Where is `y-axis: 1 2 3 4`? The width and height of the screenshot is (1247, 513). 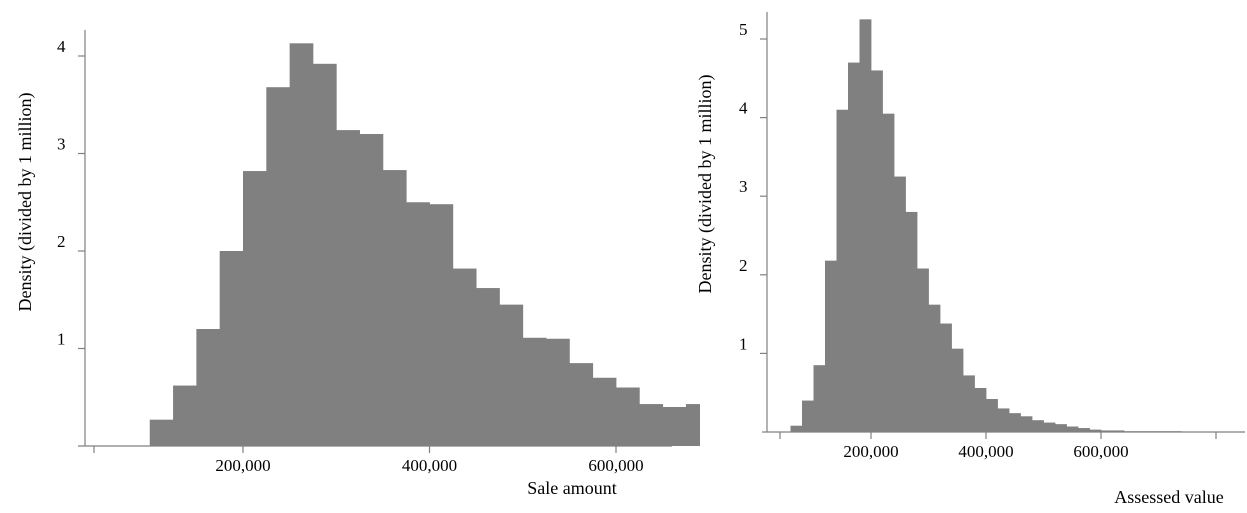
y-axis: 1 2 3 4 is located at coordinates (71, 238).